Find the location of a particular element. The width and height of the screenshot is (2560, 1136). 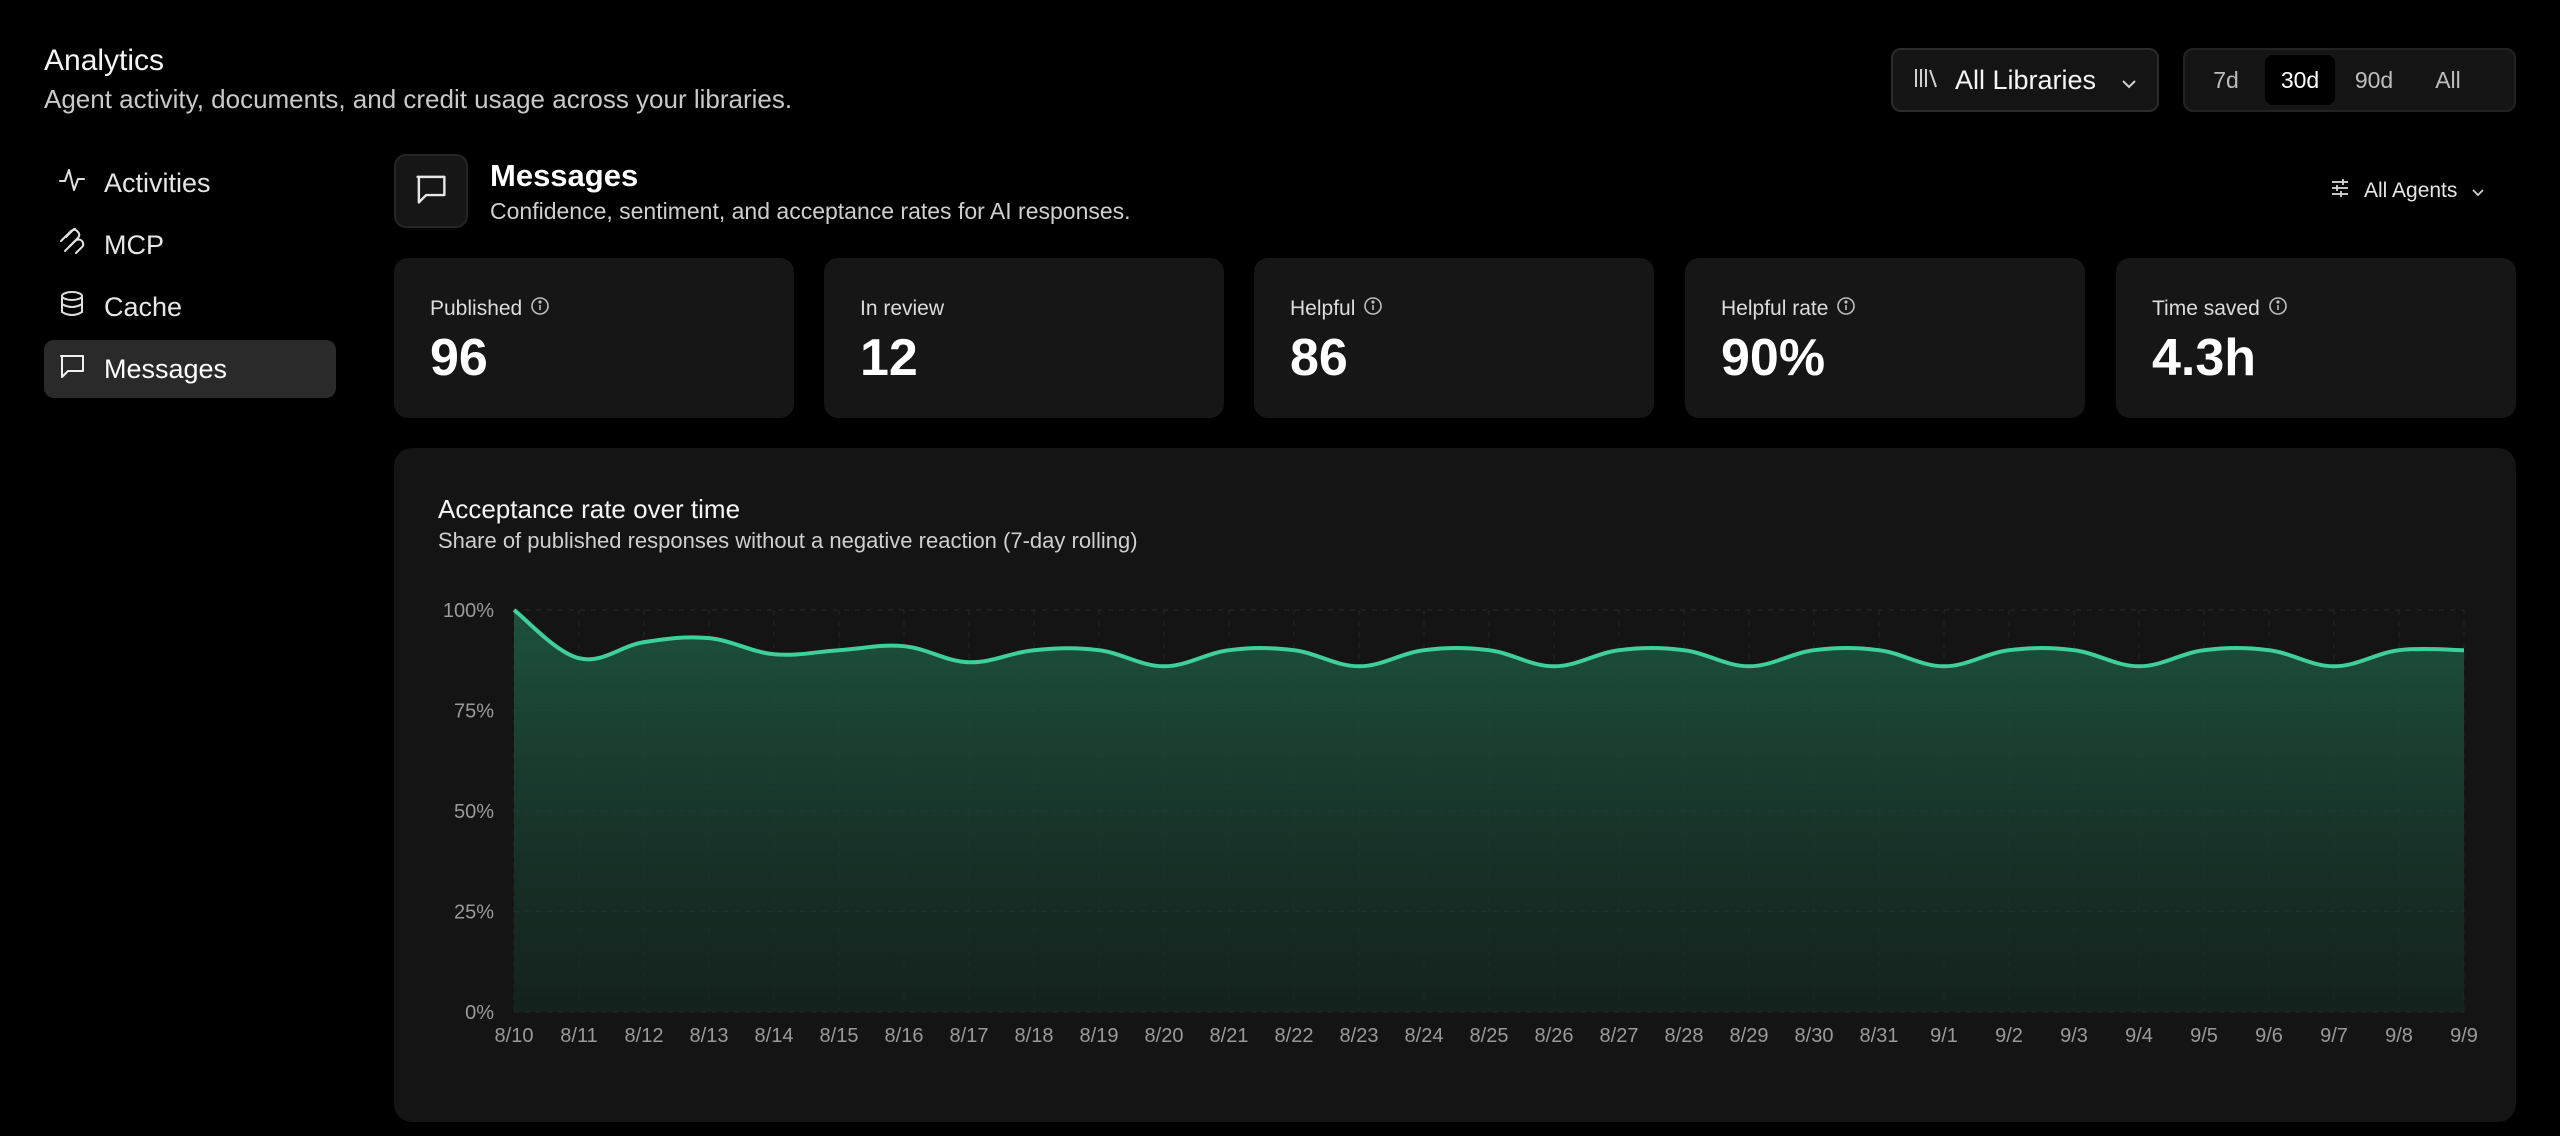

stat-card-helpful: Helpful 86 is located at coordinates (1454, 338).